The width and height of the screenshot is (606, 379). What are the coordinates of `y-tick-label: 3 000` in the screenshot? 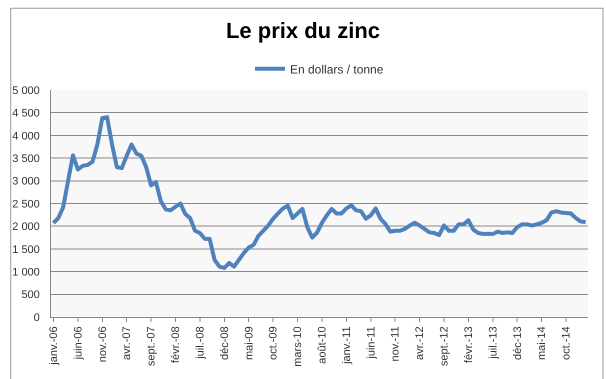 It's located at (26, 182).